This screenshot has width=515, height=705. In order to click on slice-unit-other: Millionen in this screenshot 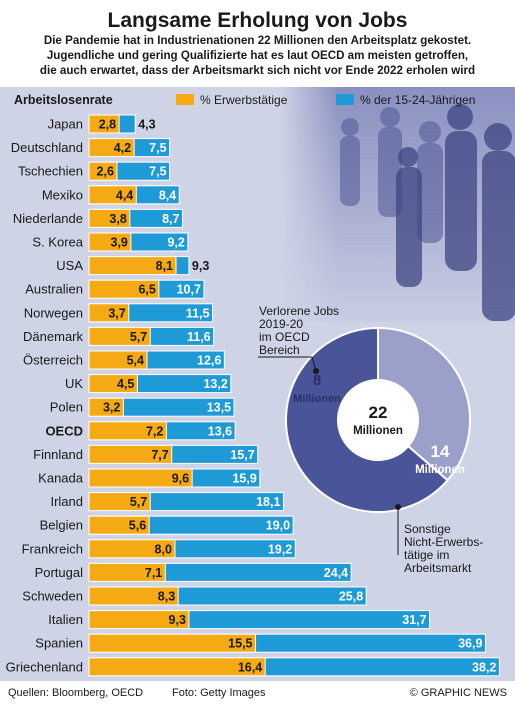, I will do `click(440, 470)`.